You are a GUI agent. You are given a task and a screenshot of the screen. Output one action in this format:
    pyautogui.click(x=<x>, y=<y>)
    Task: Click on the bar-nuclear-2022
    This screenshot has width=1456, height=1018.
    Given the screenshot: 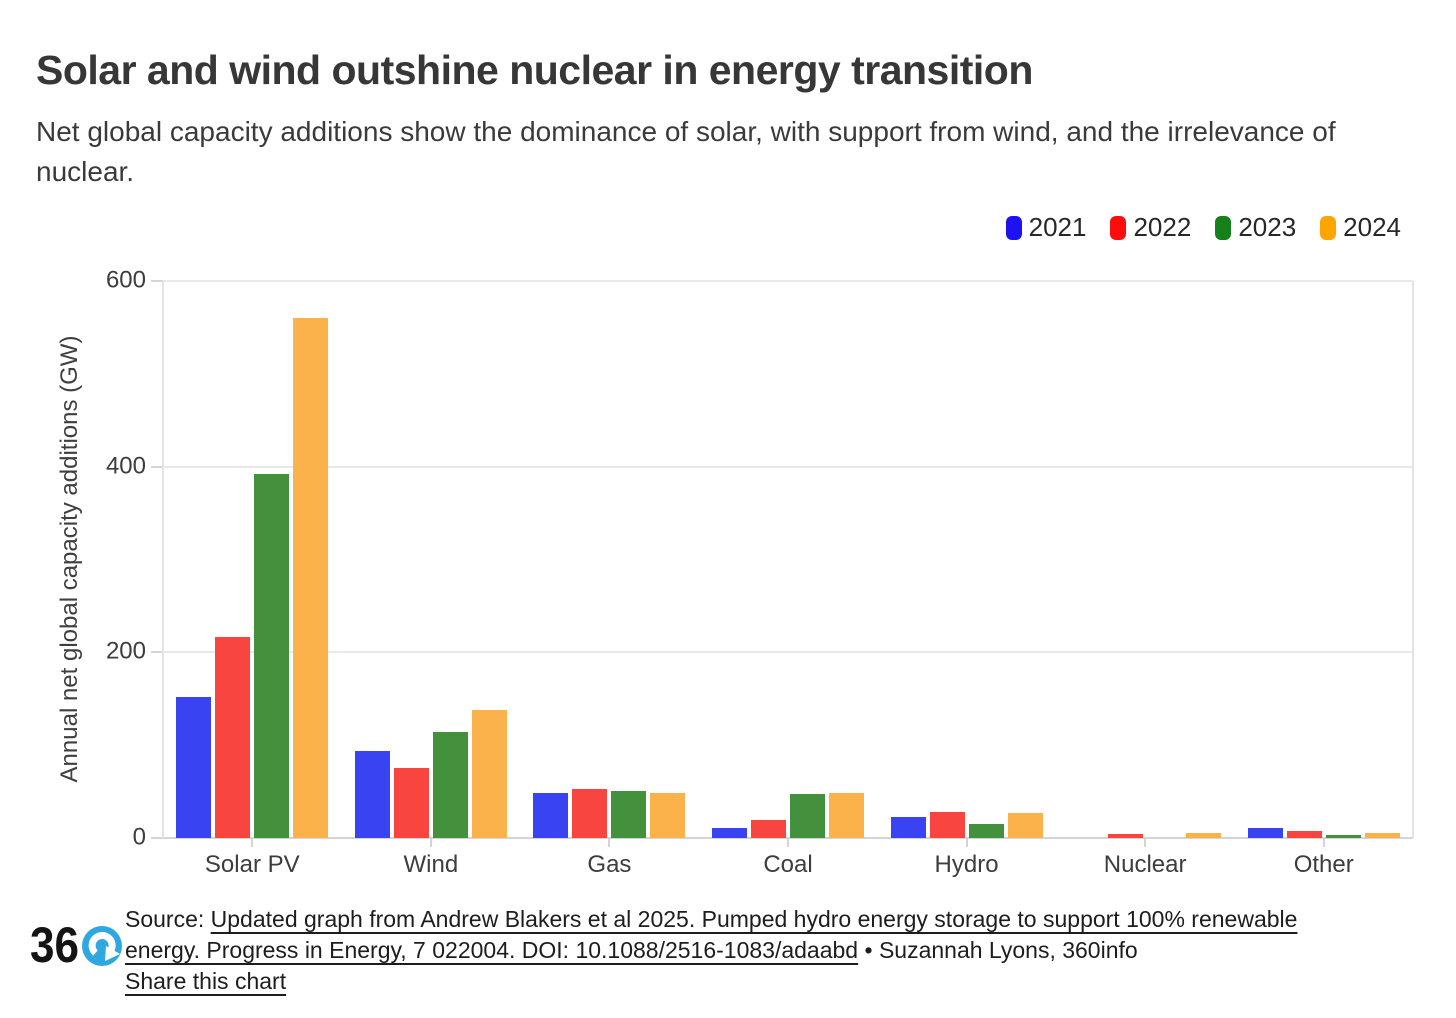 What is the action you would take?
    pyautogui.click(x=1126, y=836)
    